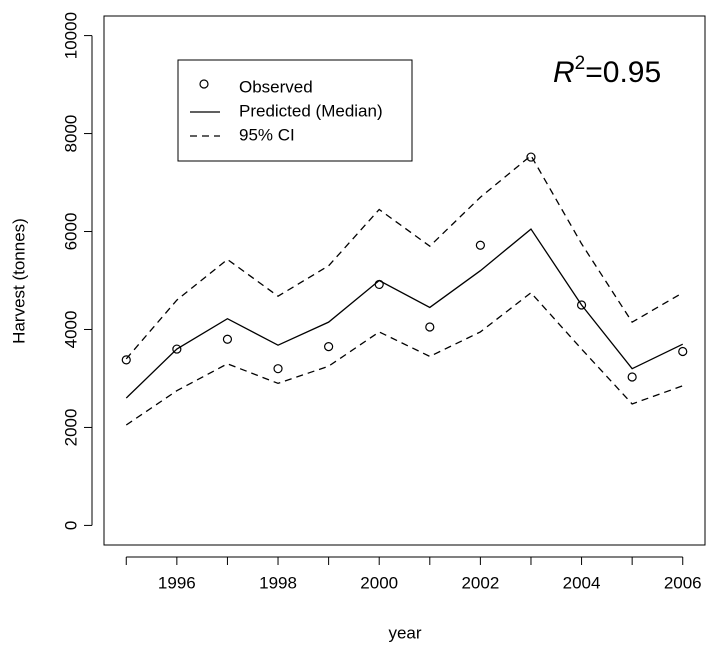 The image size is (709, 646). What do you see at coordinates (18, 281) in the screenshot?
I see `y-axis-label: Harvest (tonnes)` at bounding box center [18, 281].